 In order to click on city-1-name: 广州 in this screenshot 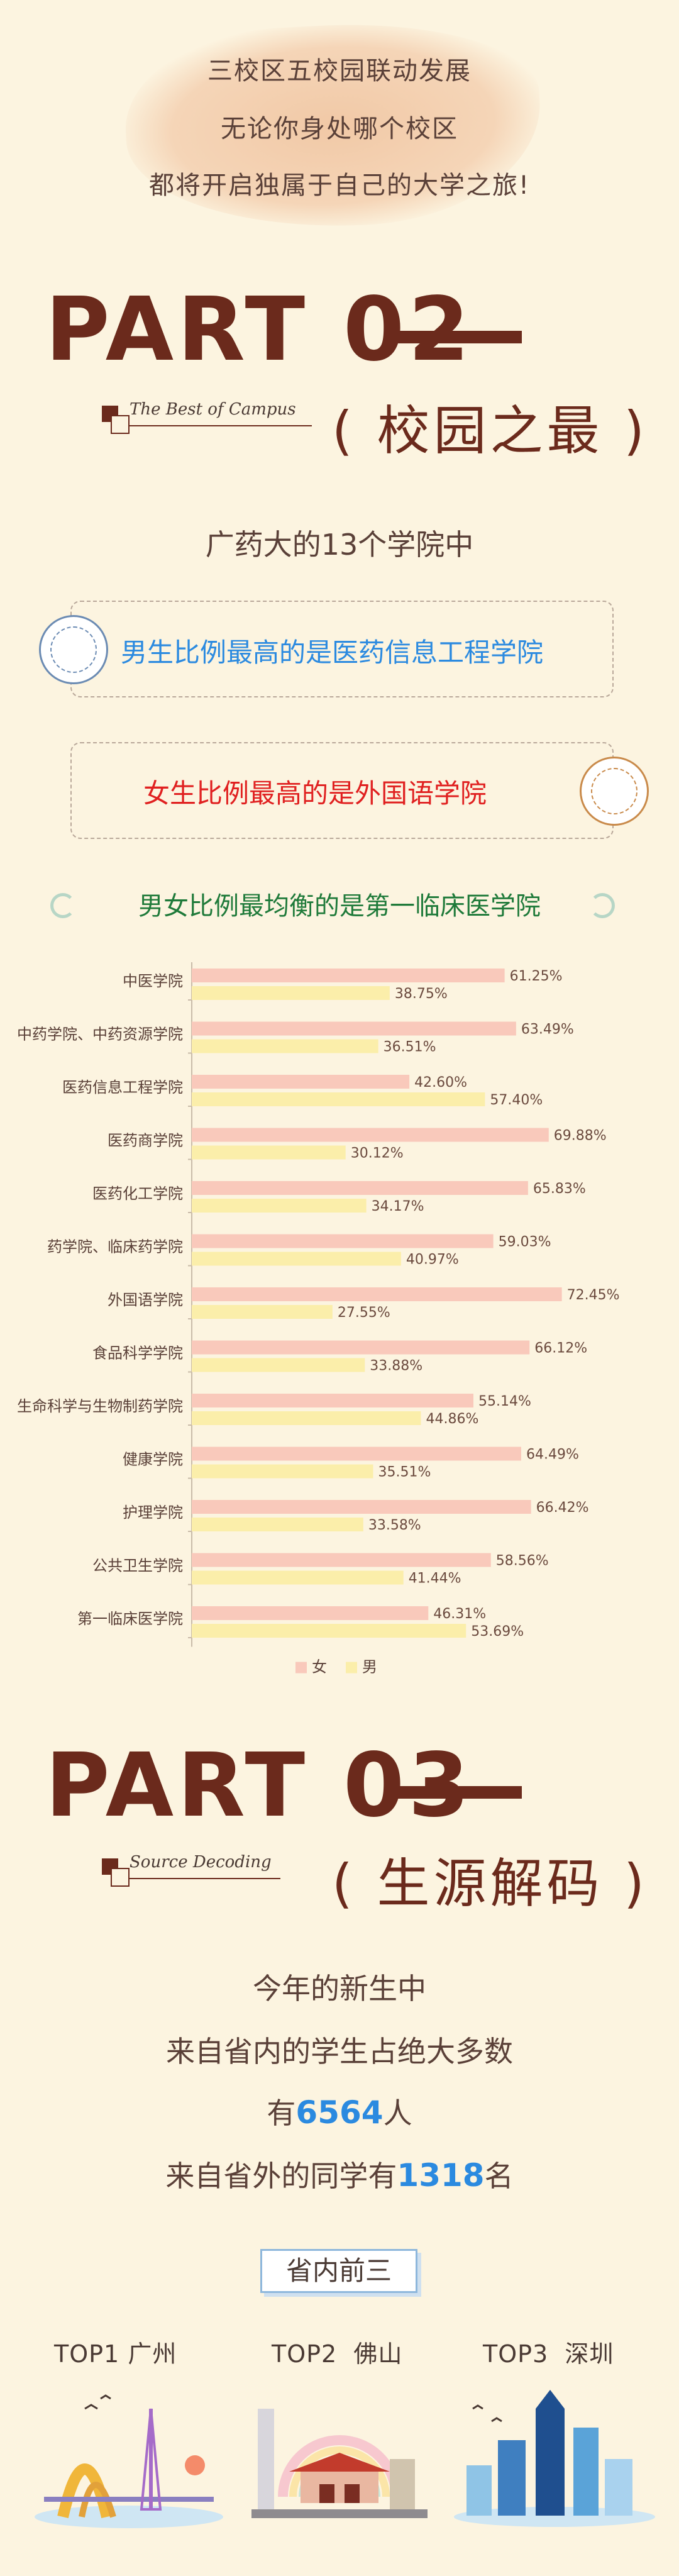, I will do `click(152, 2354)`.